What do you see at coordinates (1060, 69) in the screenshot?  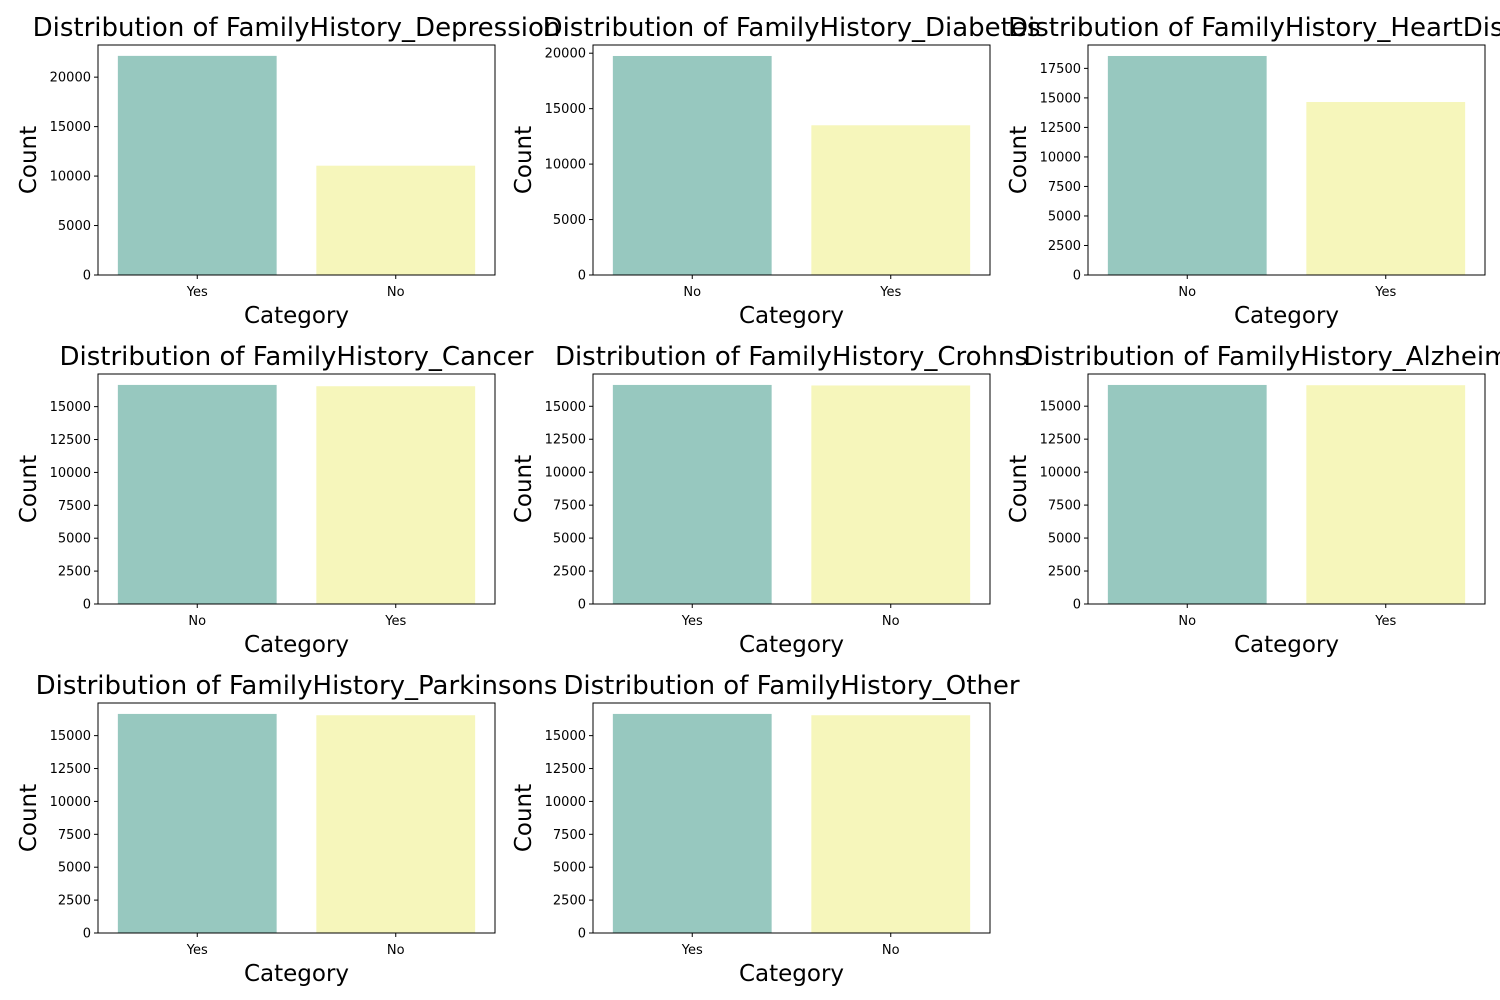 I see `y-tick-label: 17500` at bounding box center [1060, 69].